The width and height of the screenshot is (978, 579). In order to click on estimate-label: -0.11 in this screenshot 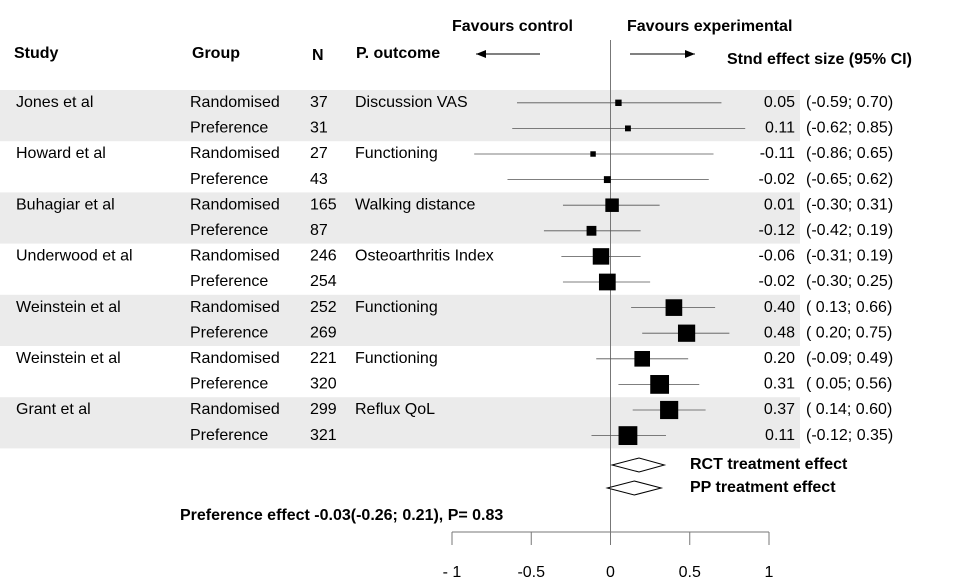, I will do `click(777, 153)`.